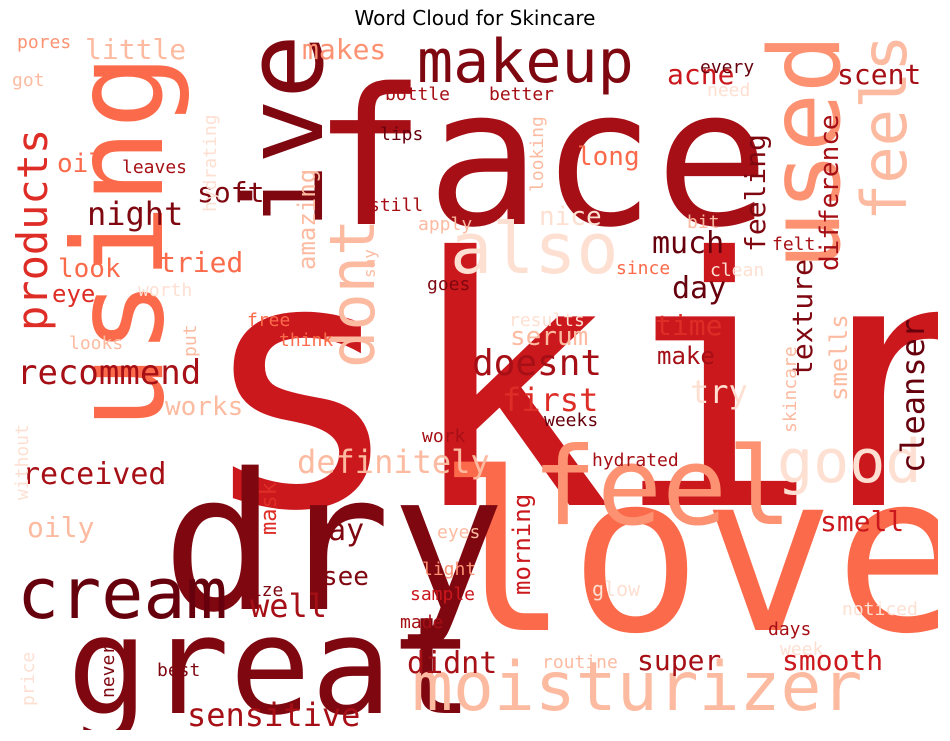 The image size is (950, 741). What do you see at coordinates (459, 532) in the screenshot?
I see `word-eyes: eyes` at bounding box center [459, 532].